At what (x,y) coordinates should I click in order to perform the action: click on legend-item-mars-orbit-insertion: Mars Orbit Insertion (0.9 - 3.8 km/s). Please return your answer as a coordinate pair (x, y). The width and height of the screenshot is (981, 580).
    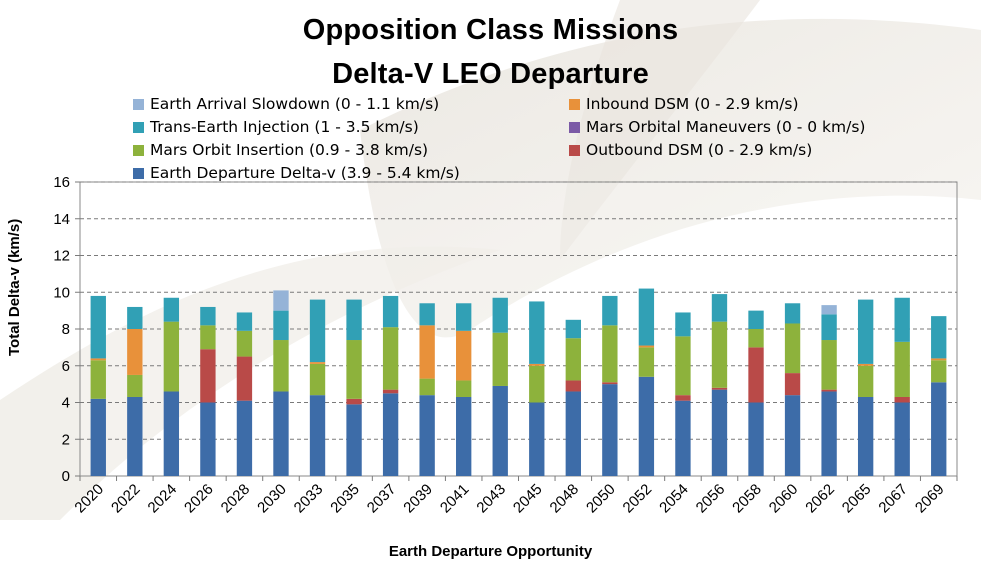
    Looking at the image, I should click on (280, 150).